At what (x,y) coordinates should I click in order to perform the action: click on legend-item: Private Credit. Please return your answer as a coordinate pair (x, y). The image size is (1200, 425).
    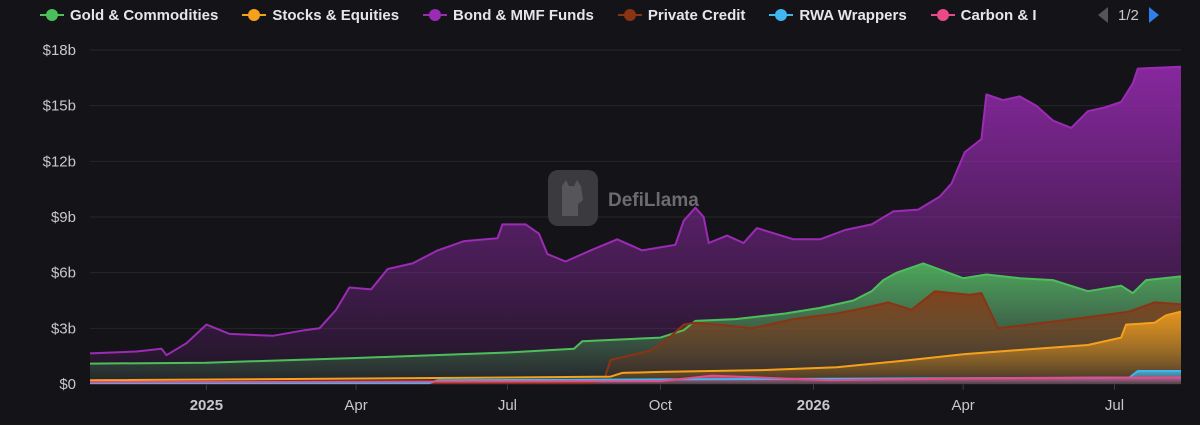
    Looking at the image, I should click on (681, 15).